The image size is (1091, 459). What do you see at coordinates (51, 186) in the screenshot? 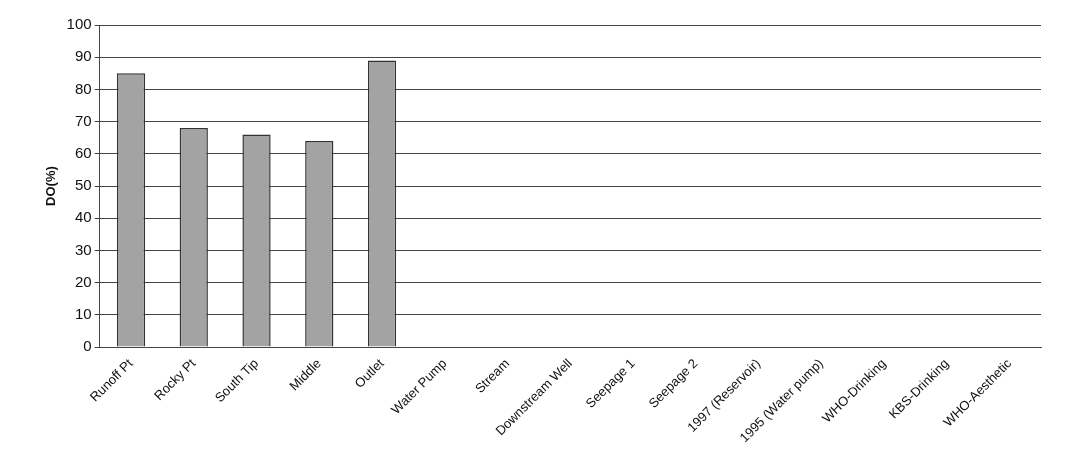
I see `y-axis-title: DO(%)` at bounding box center [51, 186].